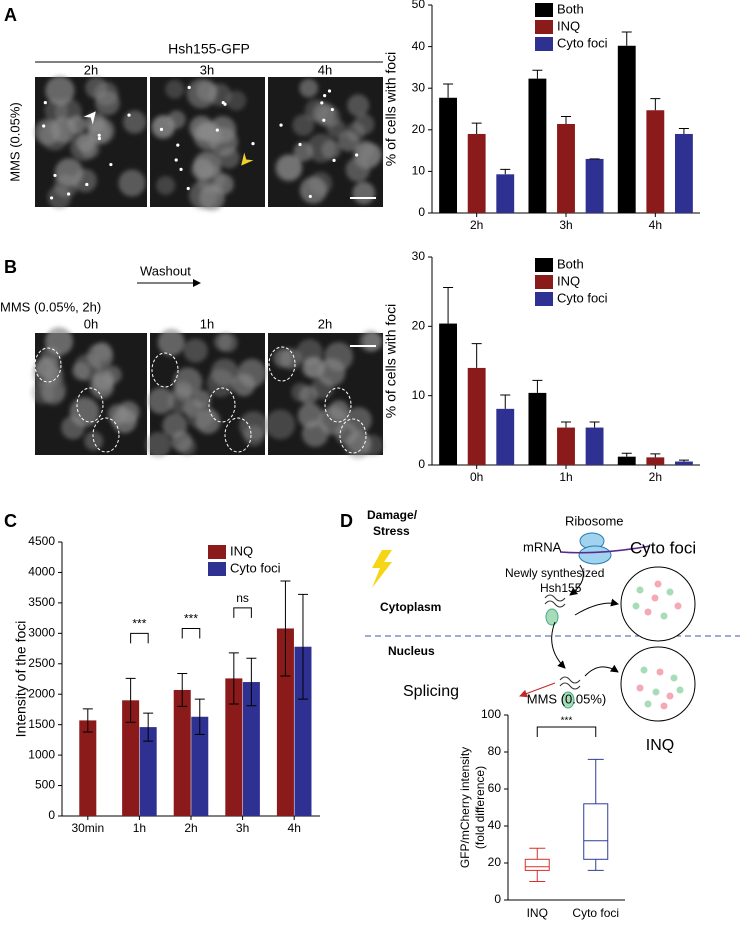 This screenshot has width=743, height=948. Describe the element at coordinates (41, 663) in the screenshot. I see `y-tick-label: 2500` at that location.